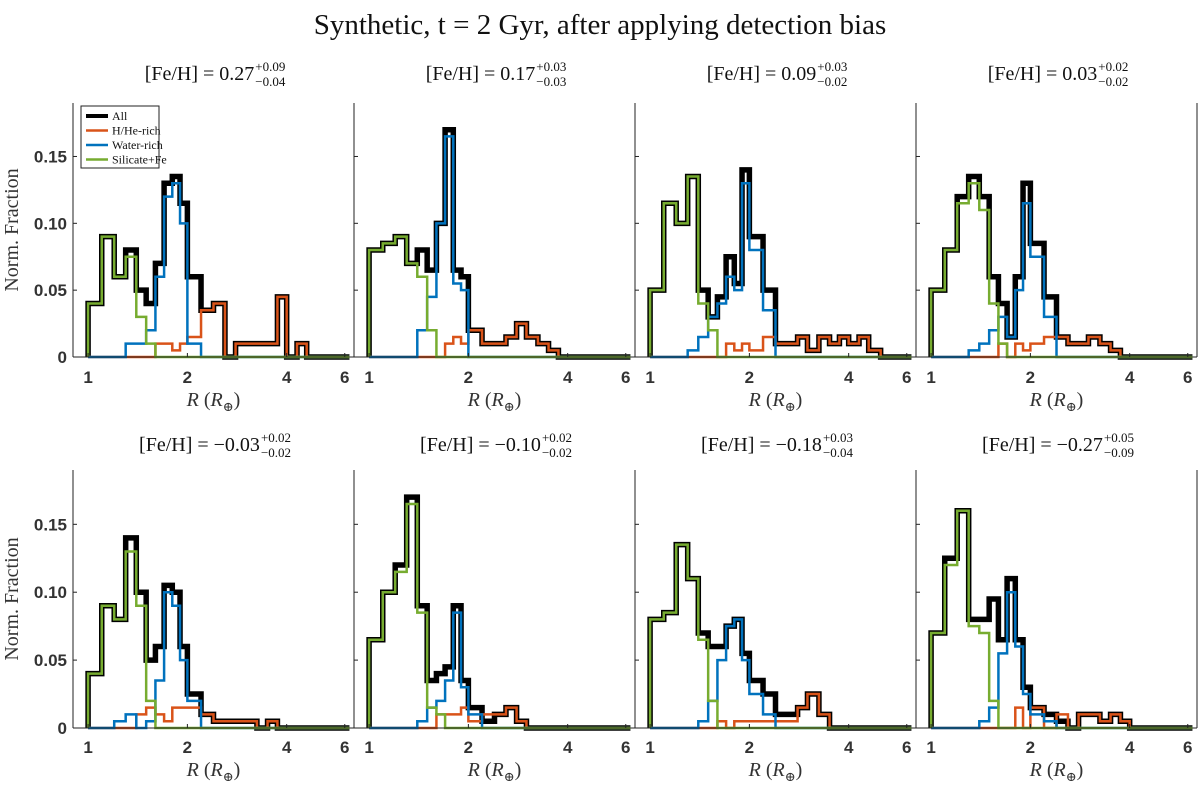 Image resolution: width=1200 pixels, height=785 pixels. I want to click on panel-title-main: [Fe/H] = 0.03, so click(1043, 74).